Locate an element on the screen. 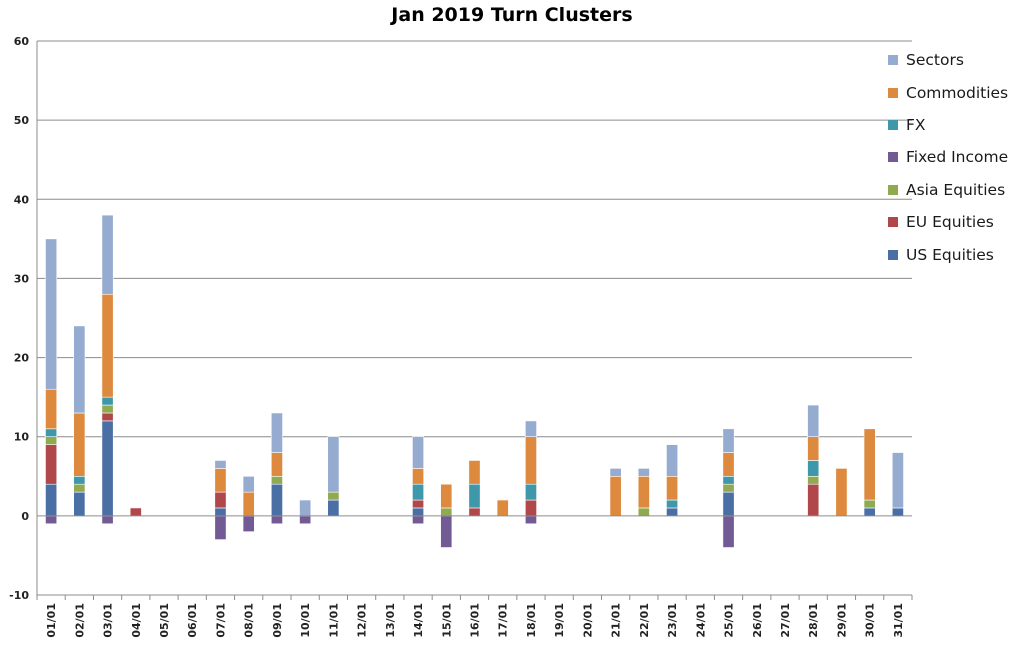 This screenshot has height=653, width=1024. x-tick-label: 10/01 is located at coordinates (305, 620).